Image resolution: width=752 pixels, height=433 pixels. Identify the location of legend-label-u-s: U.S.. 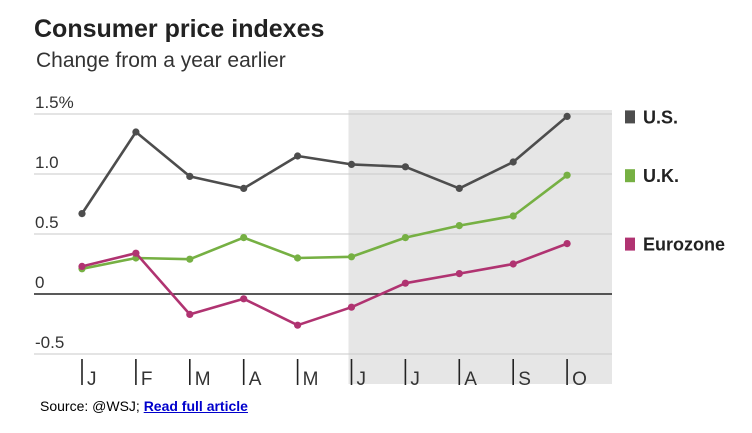
(660, 117).